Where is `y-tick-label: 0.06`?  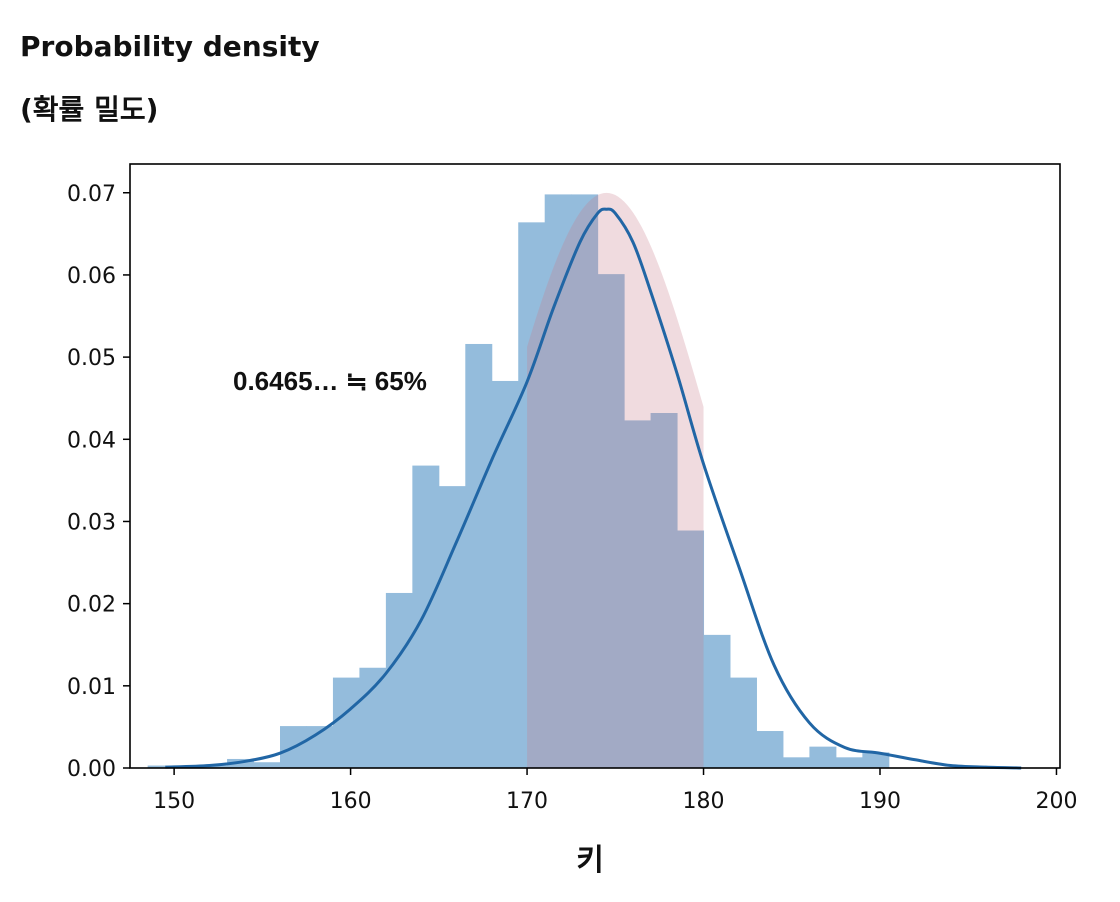
y-tick-label: 0.06 is located at coordinates (91, 276).